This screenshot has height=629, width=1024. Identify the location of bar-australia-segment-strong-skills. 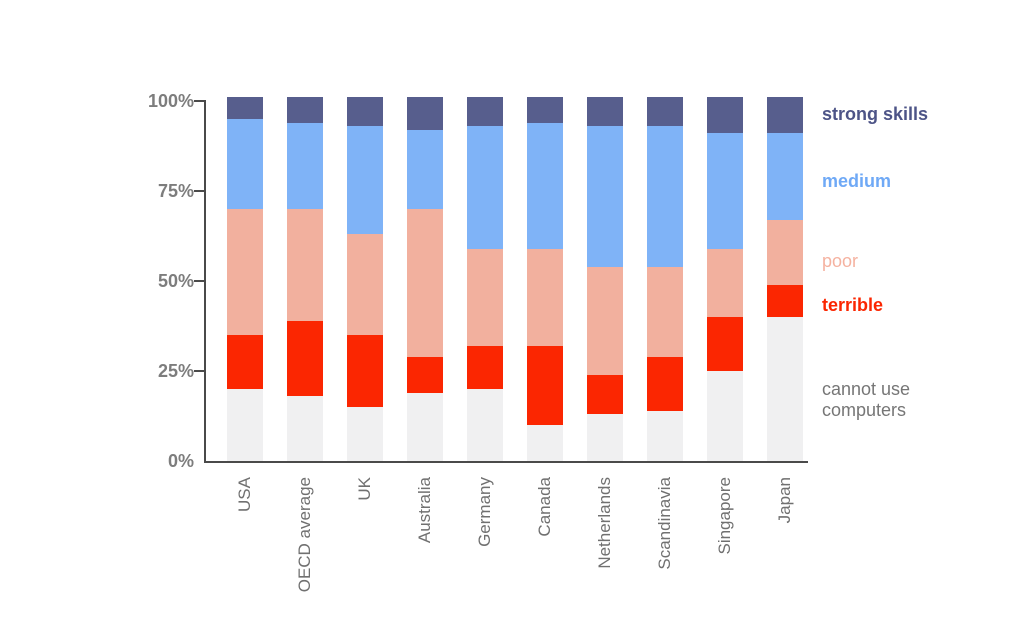
(425, 113).